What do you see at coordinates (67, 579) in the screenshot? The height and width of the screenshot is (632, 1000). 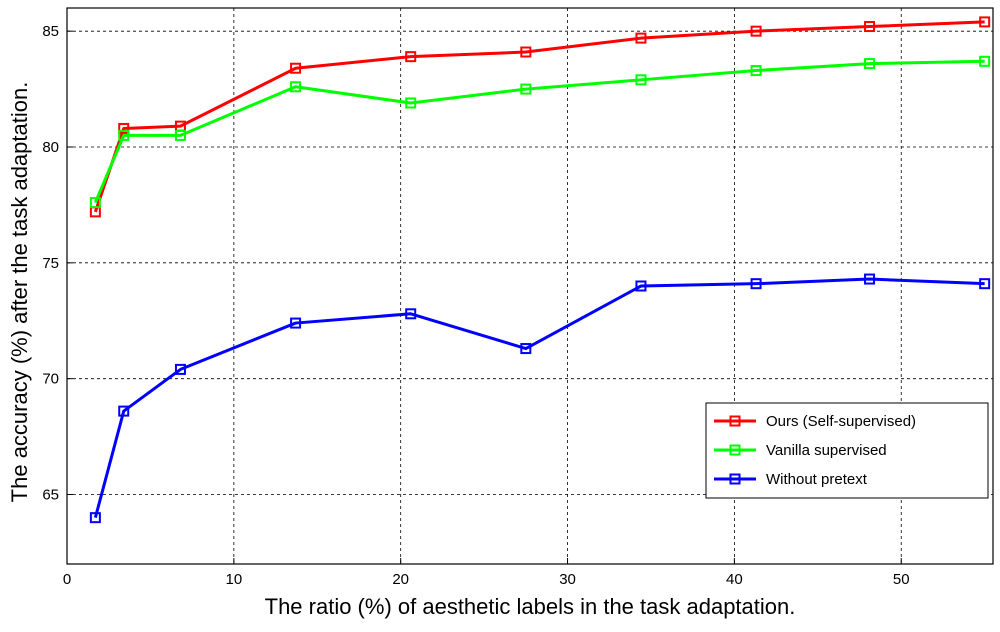 I see `x-tick-label: 0` at bounding box center [67, 579].